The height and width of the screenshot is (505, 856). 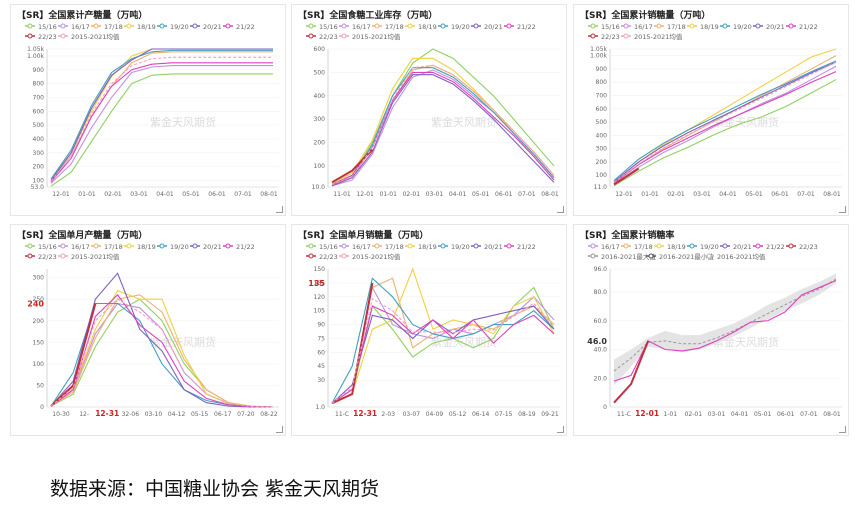 I want to click on x-tick-label: 06-01, so click(x=786, y=414).